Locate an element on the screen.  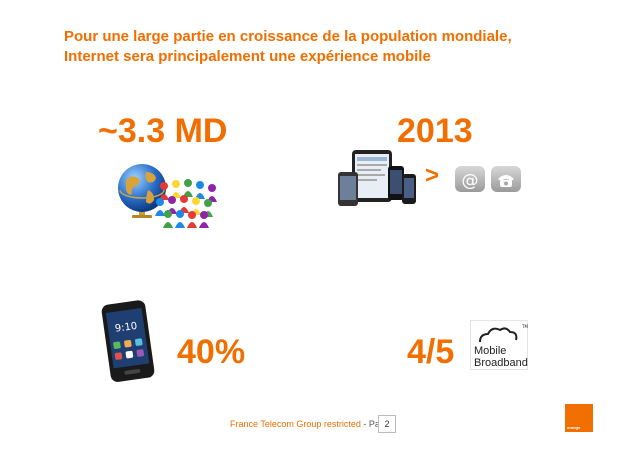
globe-icon is located at coordinates (142, 191).